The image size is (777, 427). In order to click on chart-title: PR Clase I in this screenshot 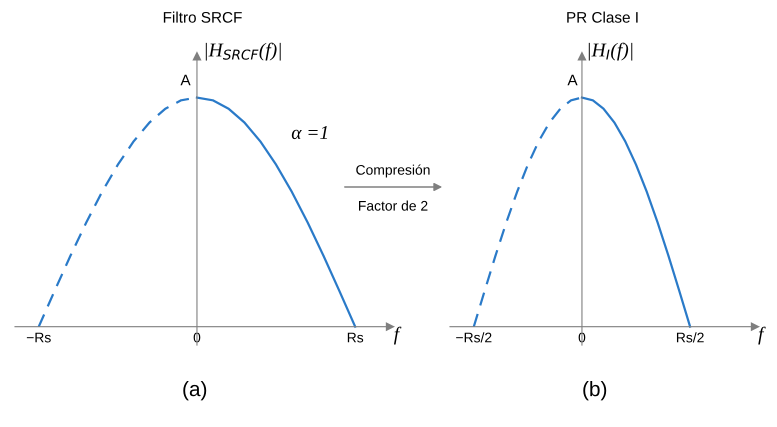, I will do `click(602, 17)`.